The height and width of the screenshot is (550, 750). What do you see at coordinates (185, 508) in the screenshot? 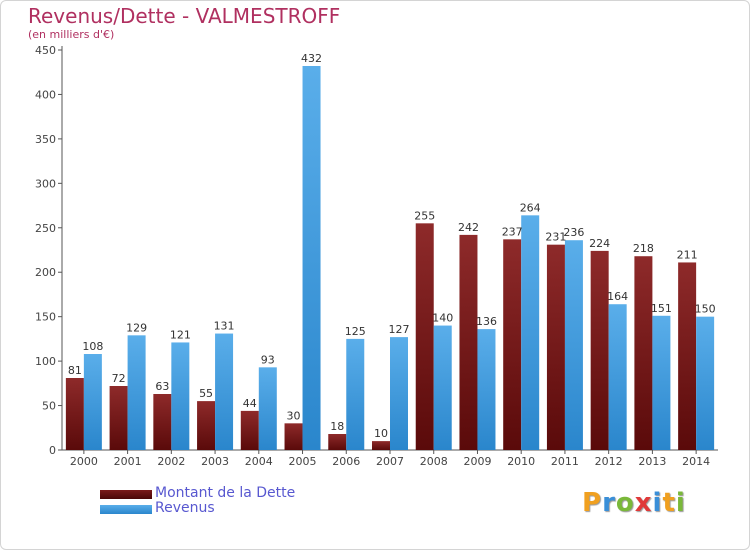
I see `legend-label-revenue: Revenus` at bounding box center [185, 508].